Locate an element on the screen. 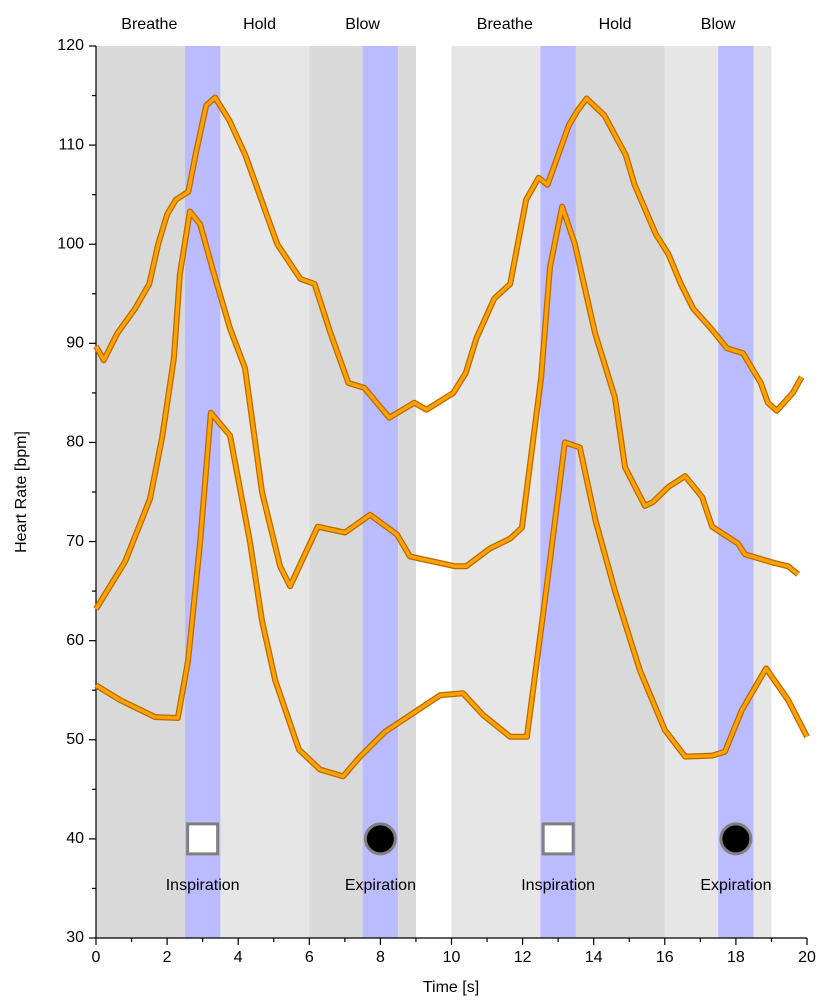  x-tick-label: 8 is located at coordinates (380, 957).